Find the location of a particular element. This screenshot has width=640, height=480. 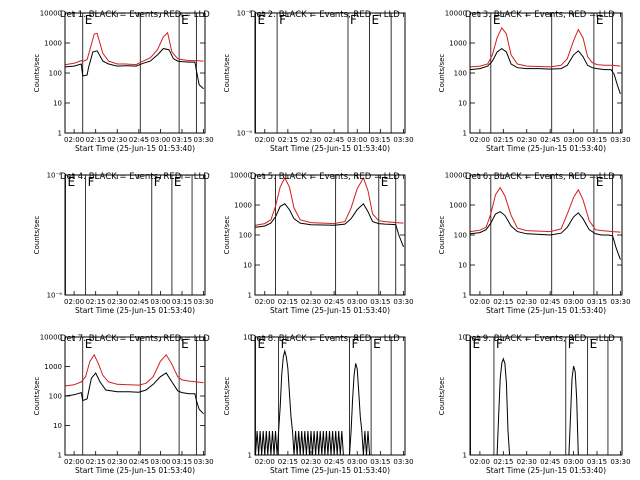

y-tick-label: 1000 is located at coordinates (53, 367).